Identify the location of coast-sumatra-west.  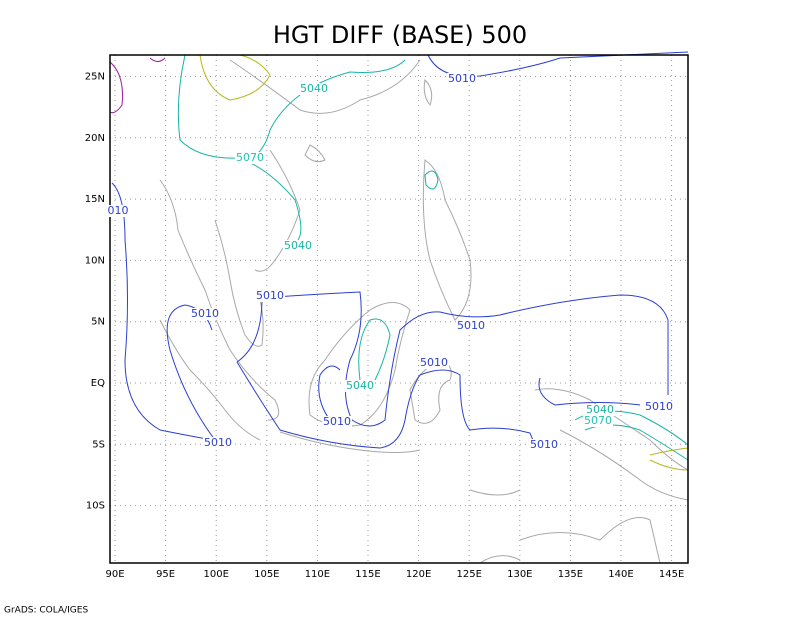
(210, 380).